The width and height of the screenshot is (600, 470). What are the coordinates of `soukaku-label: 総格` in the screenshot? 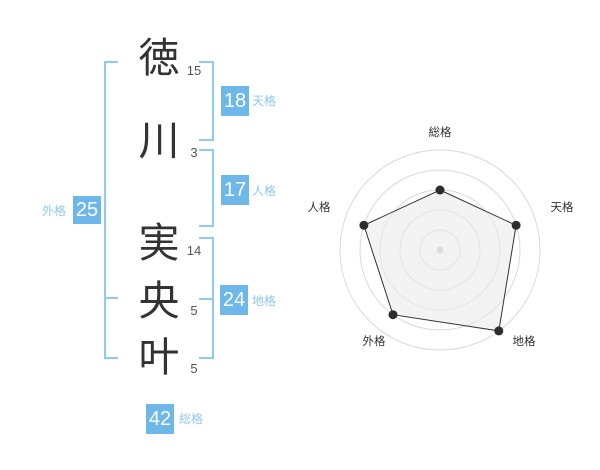 It's located at (191, 419).